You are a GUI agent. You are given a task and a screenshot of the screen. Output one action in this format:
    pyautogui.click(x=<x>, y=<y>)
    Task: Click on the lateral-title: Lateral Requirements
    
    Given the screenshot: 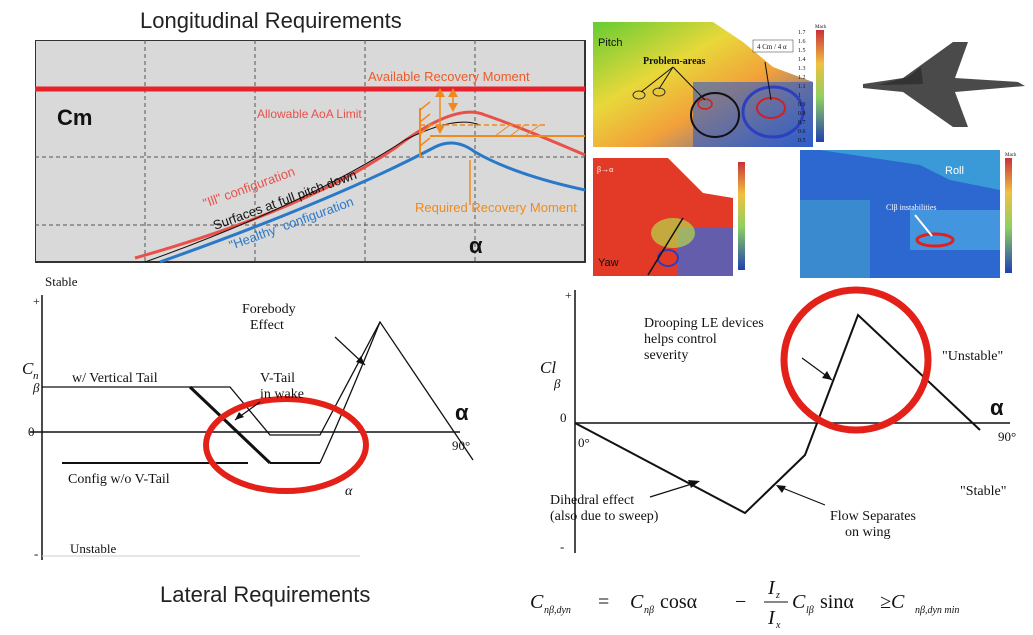 What is the action you would take?
    pyautogui.click(x=265, y=594)
    